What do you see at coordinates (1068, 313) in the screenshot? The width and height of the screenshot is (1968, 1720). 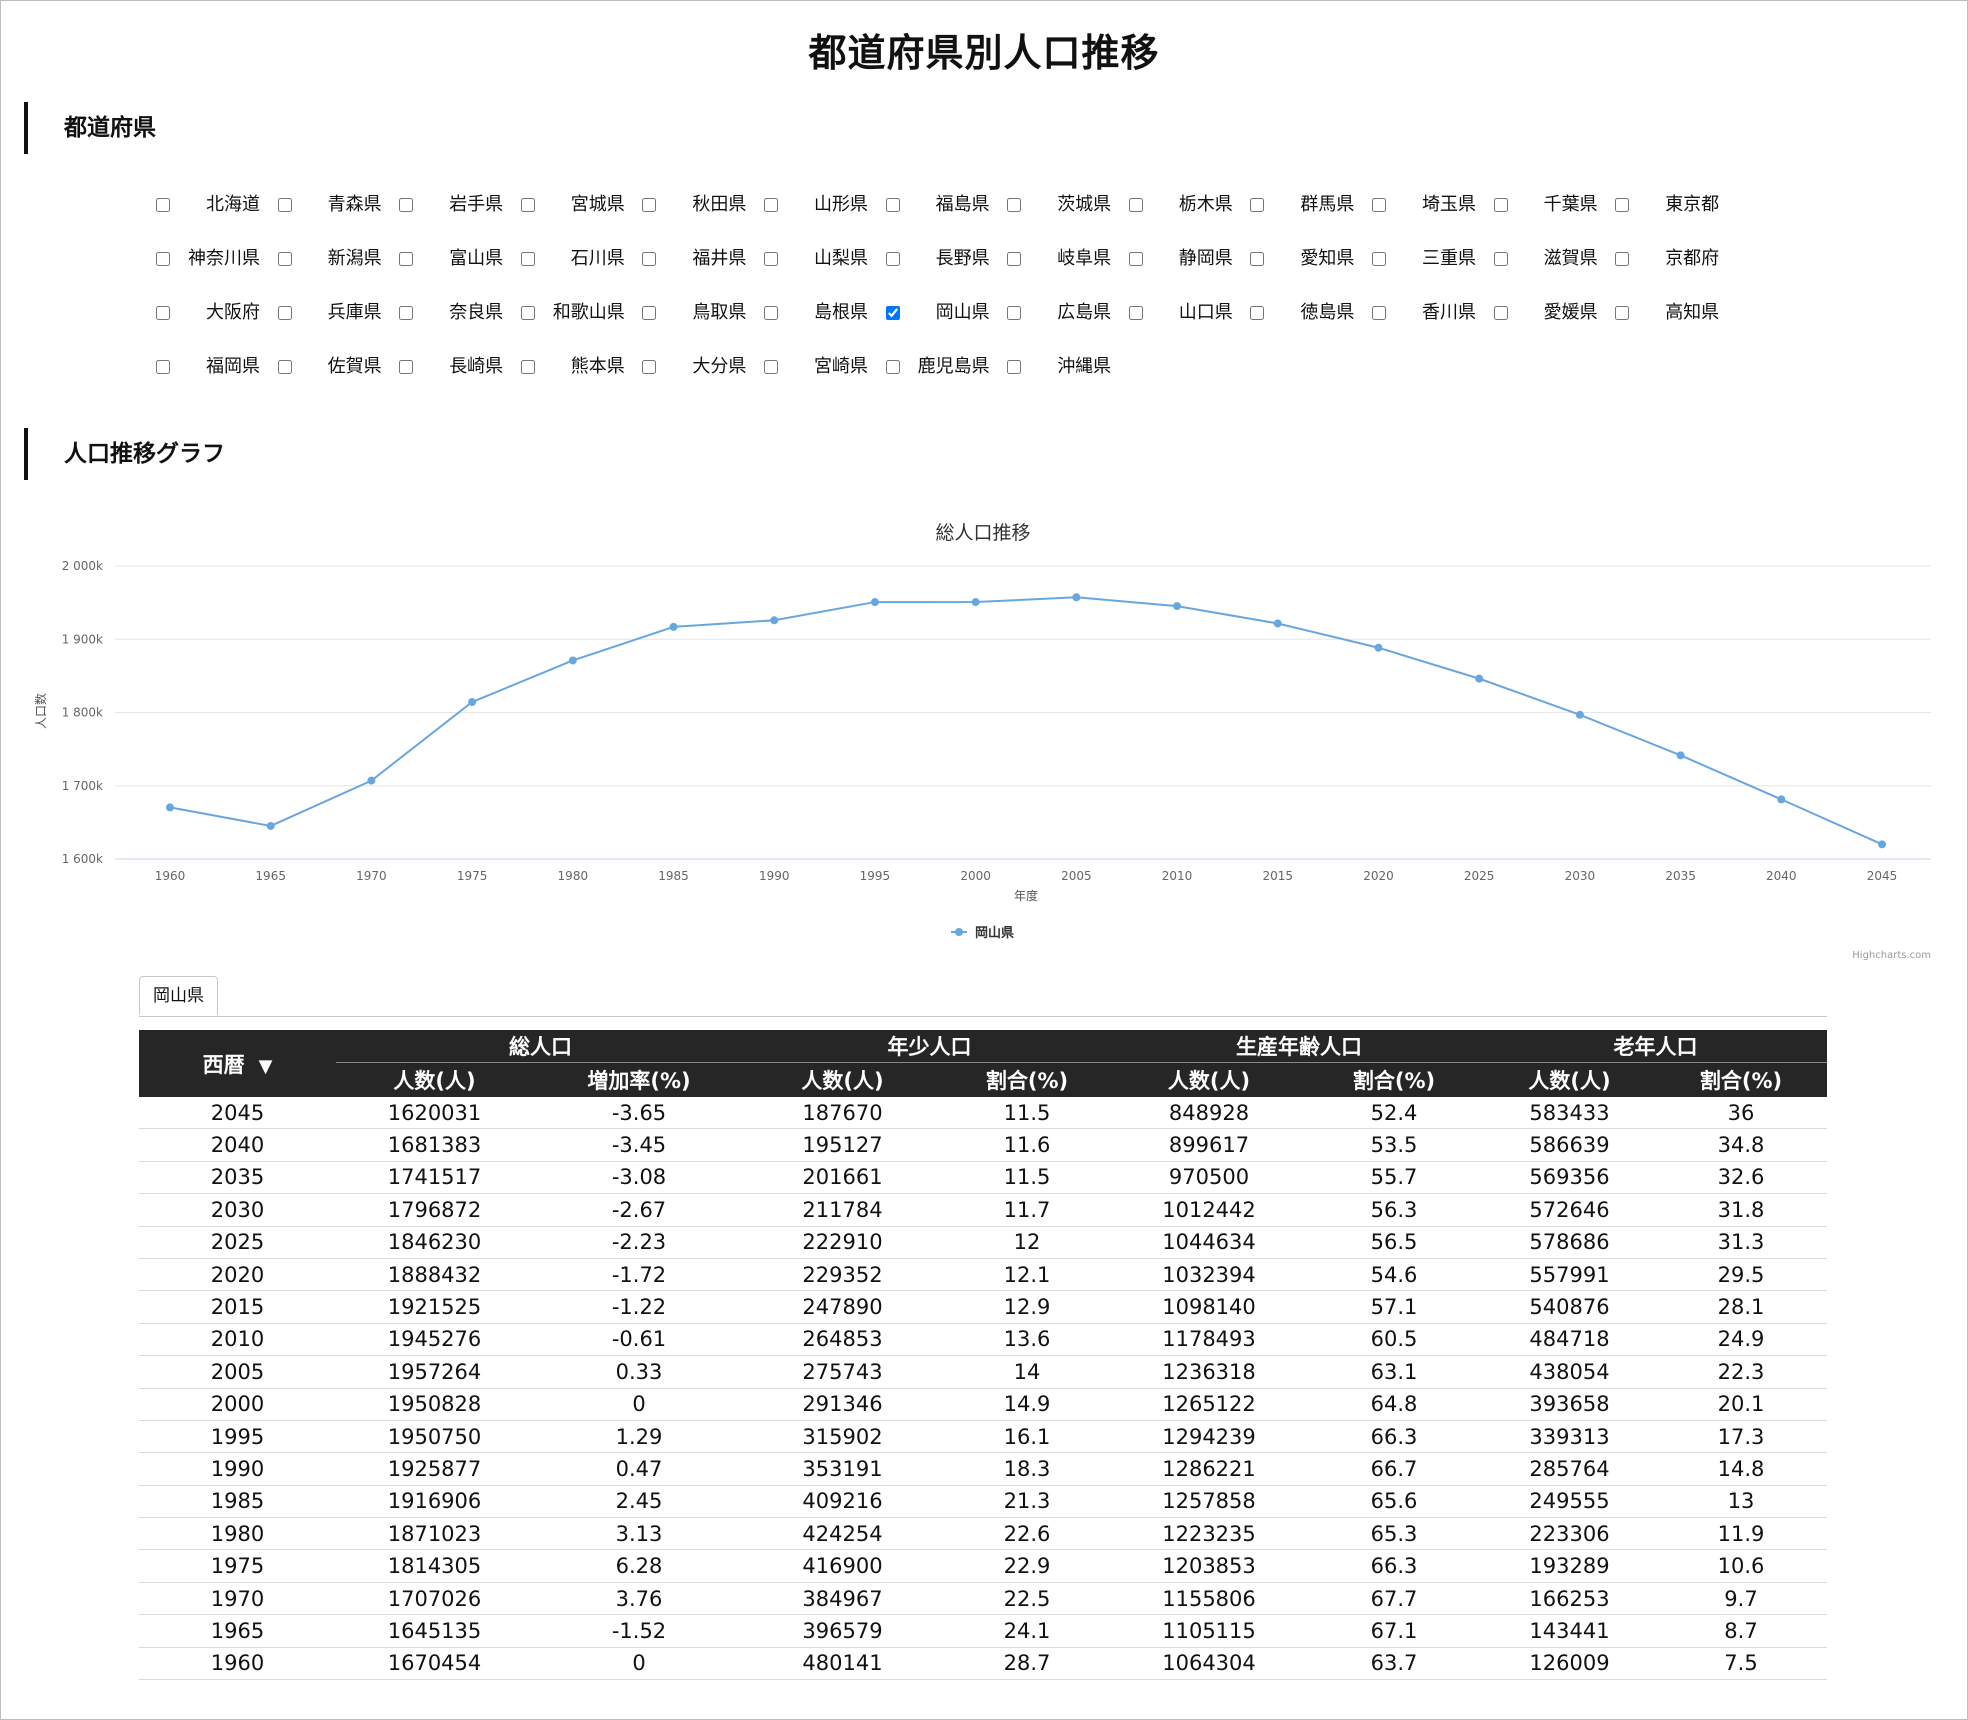 I see `prefecture-option: 広島県` at bounding box center [1068, 313].